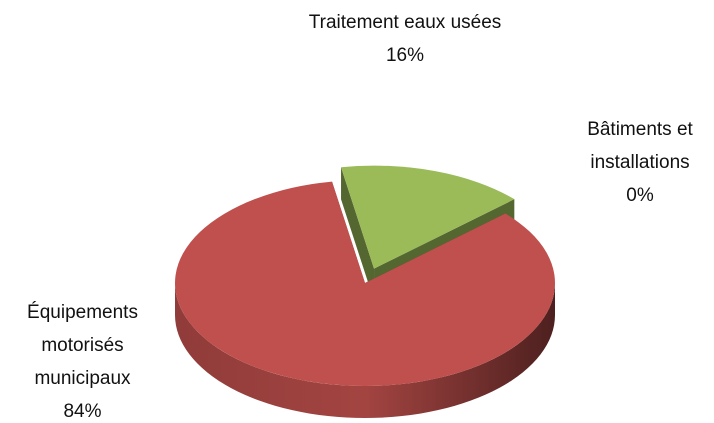 The image size is (714, 423). What do you see at coordinates (405, 55) in the screenshot?
I see `value-label: 16%` at bounding box center [405, 55].